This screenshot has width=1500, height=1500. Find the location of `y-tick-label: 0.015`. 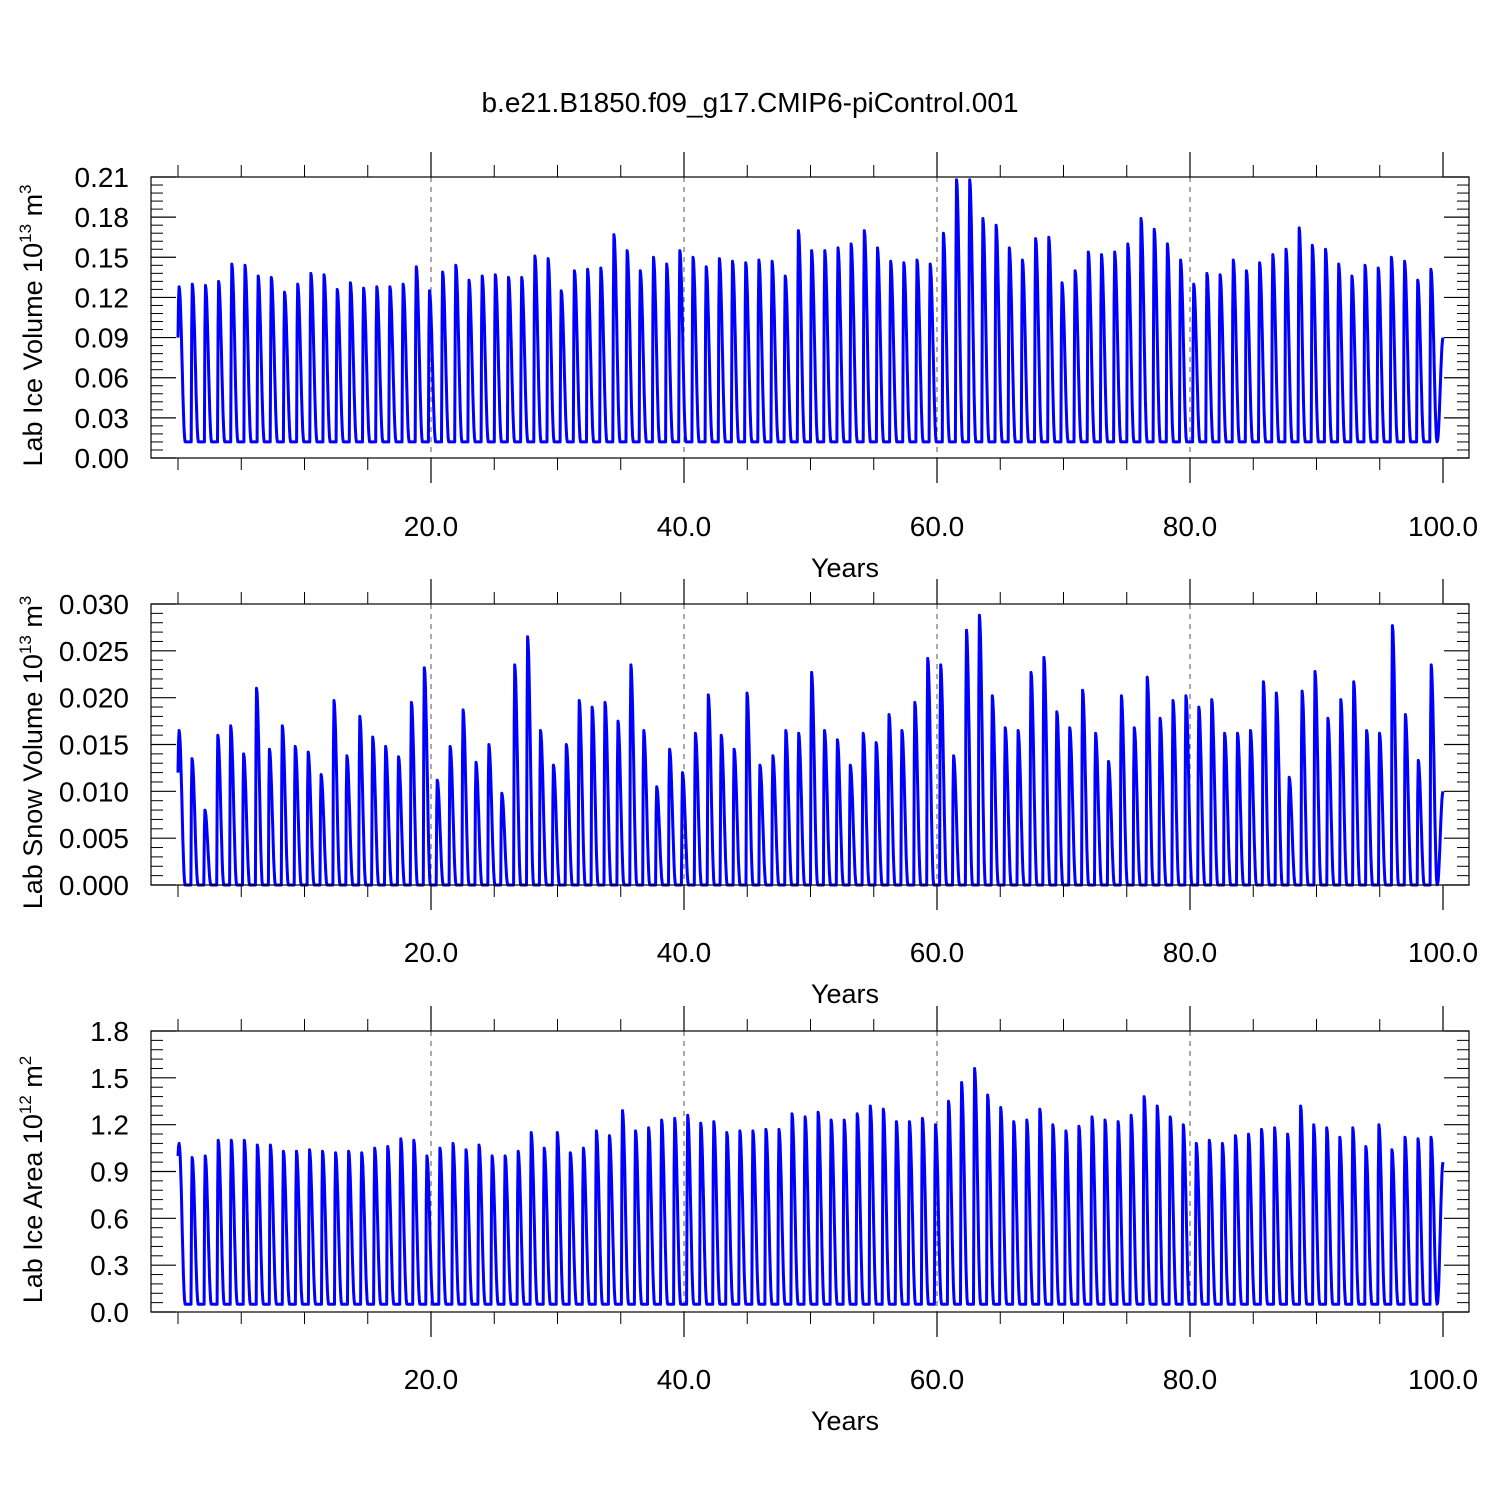

y-tick-label: 0.015 is located at coordinates (94, 745).